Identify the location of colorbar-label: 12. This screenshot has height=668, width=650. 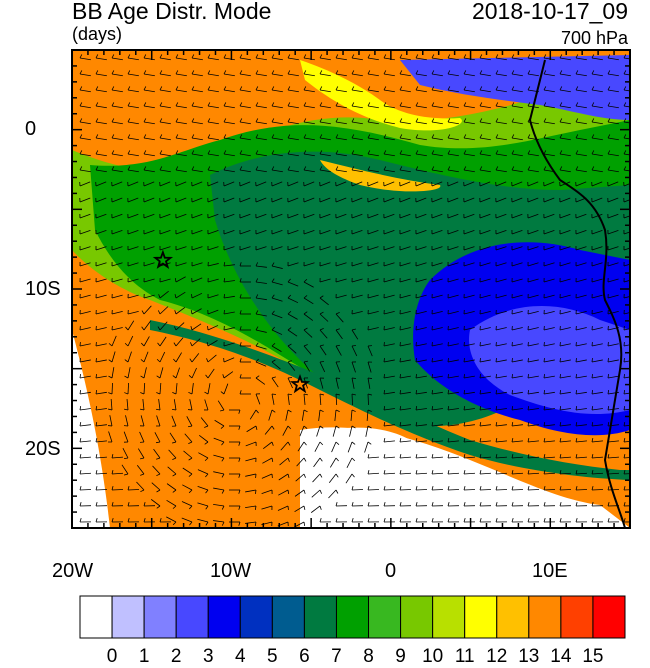
(497, 657).